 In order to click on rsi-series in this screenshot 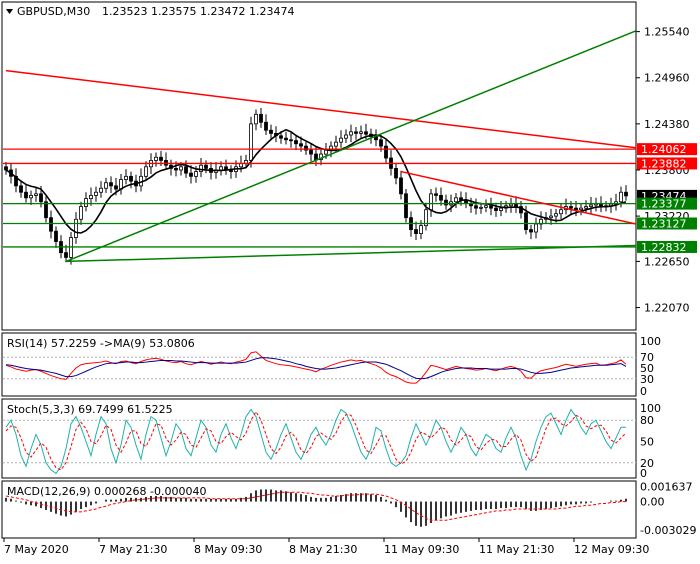, I will do `click(319, 367)`.